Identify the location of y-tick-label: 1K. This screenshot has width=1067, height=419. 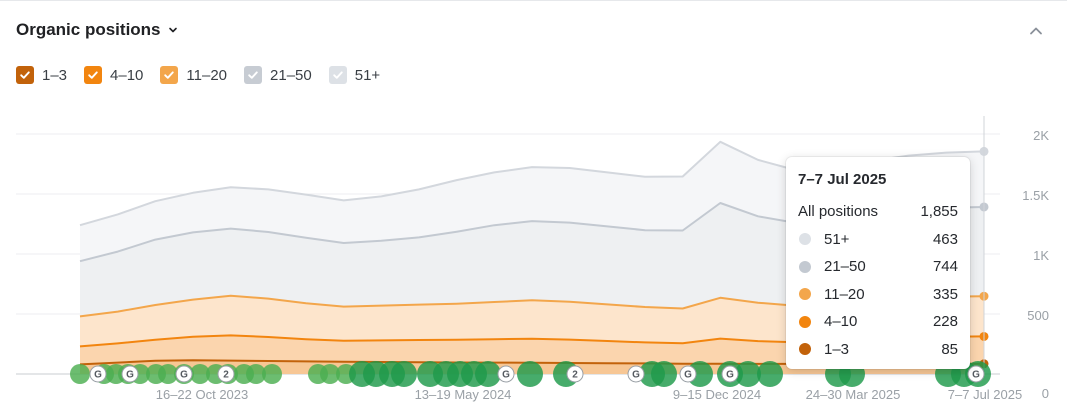
(1041, 255).